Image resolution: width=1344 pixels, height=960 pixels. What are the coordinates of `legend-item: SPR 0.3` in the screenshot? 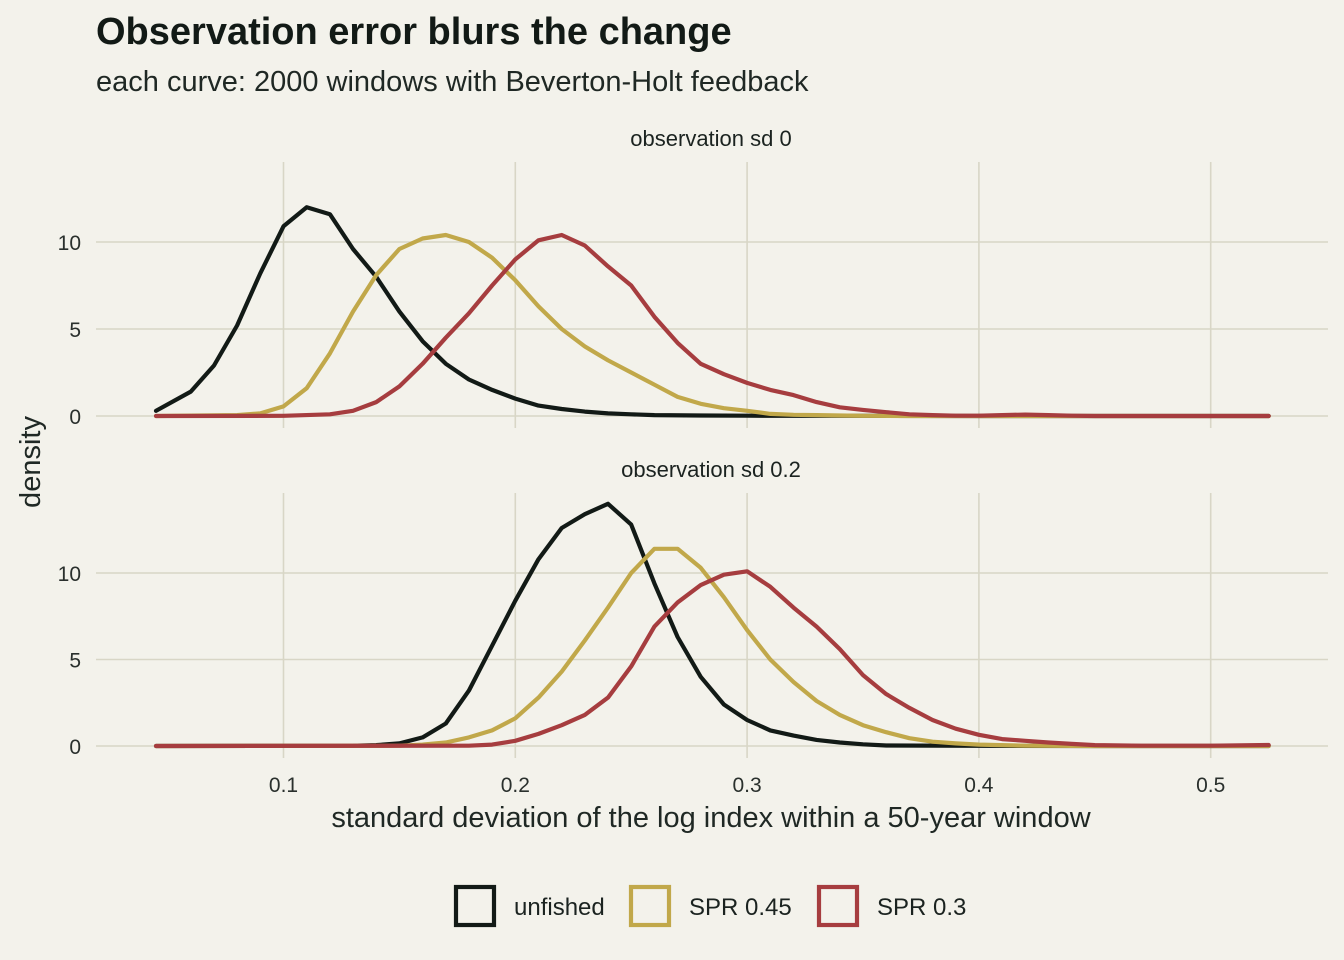 It's located at (891, 906).